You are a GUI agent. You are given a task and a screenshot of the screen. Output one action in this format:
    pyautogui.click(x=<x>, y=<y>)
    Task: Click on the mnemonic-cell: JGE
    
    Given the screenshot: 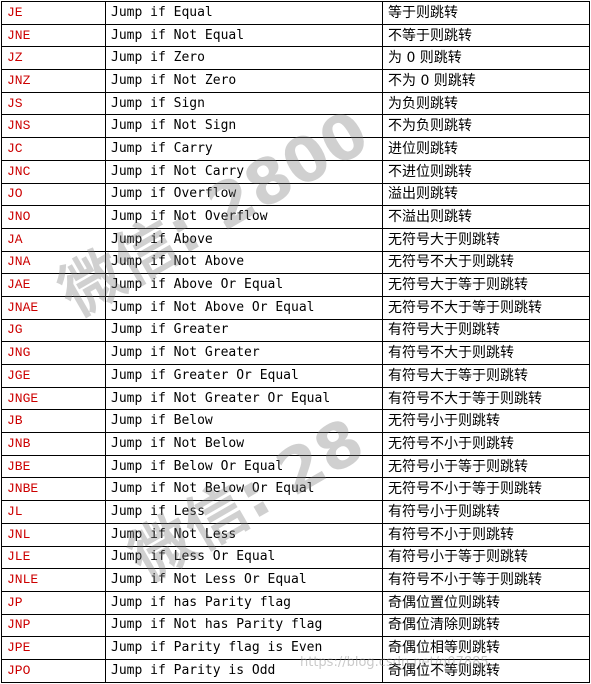 What is the action you would take?
    pyautogui.click(x=53, y=376)
    